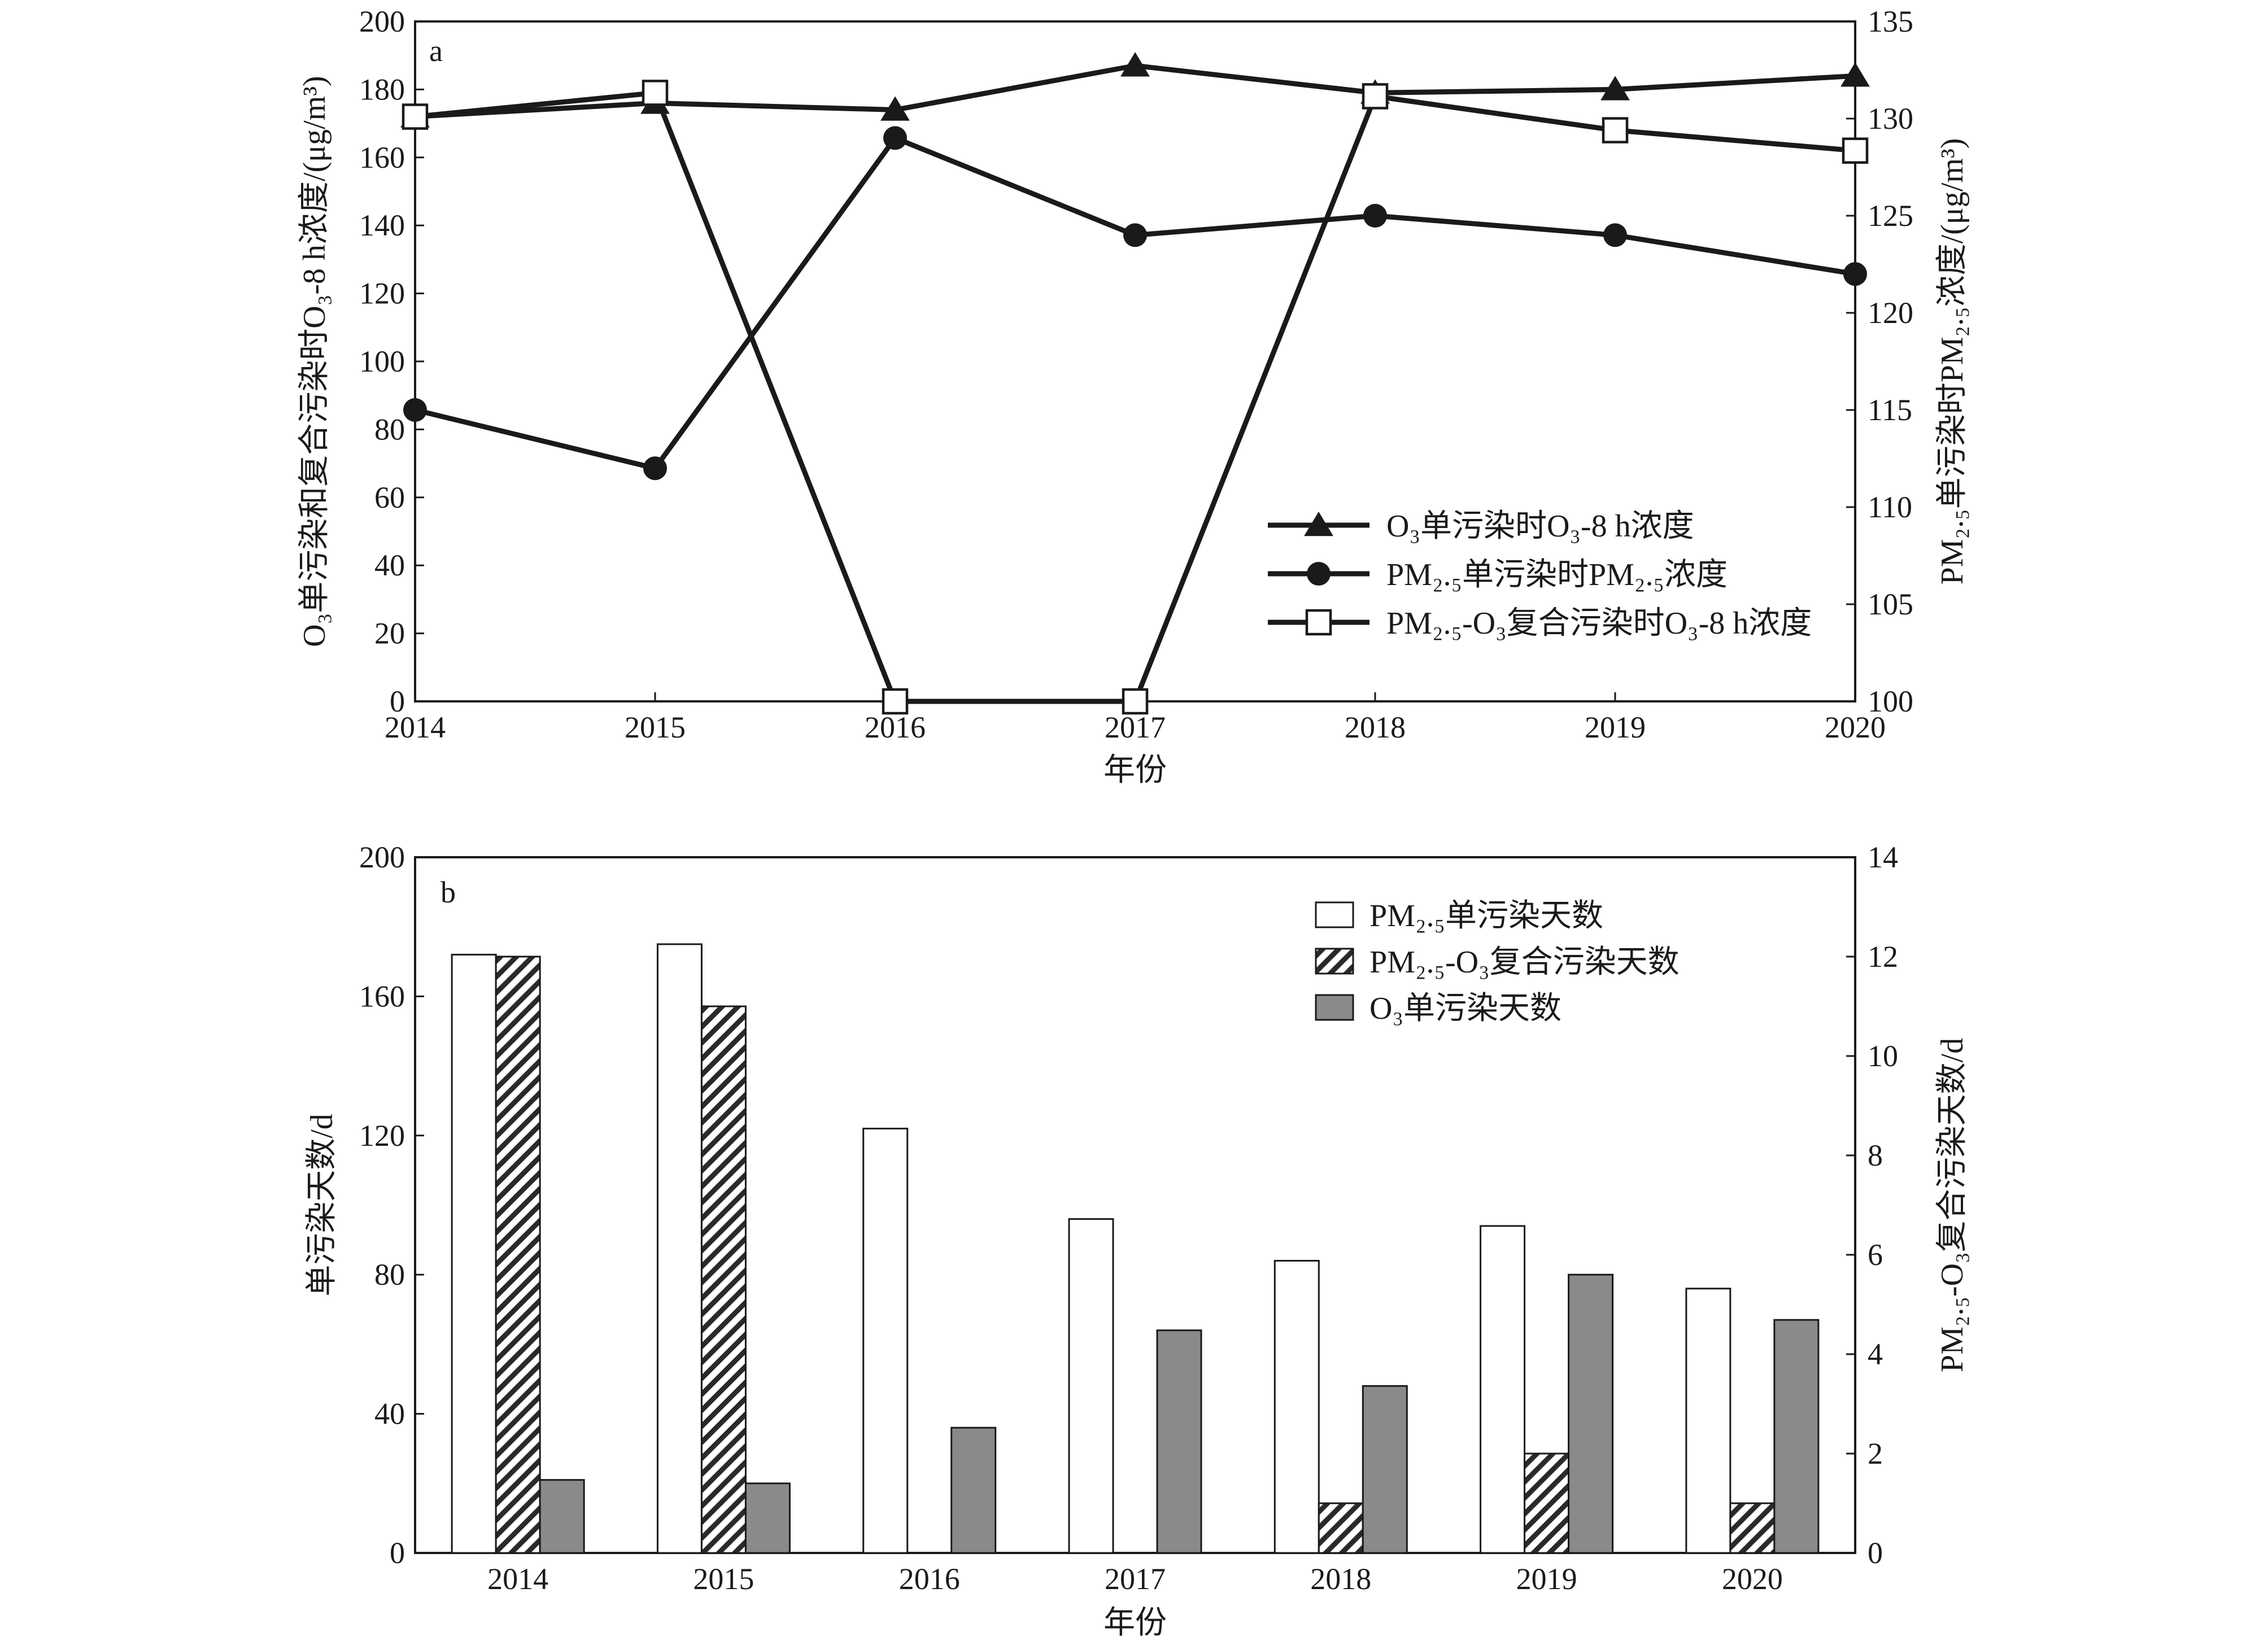  Describe the element at coordinates (382, 857) in the screenshot. I see `panel-b-left-tick-label: 200` at that location.